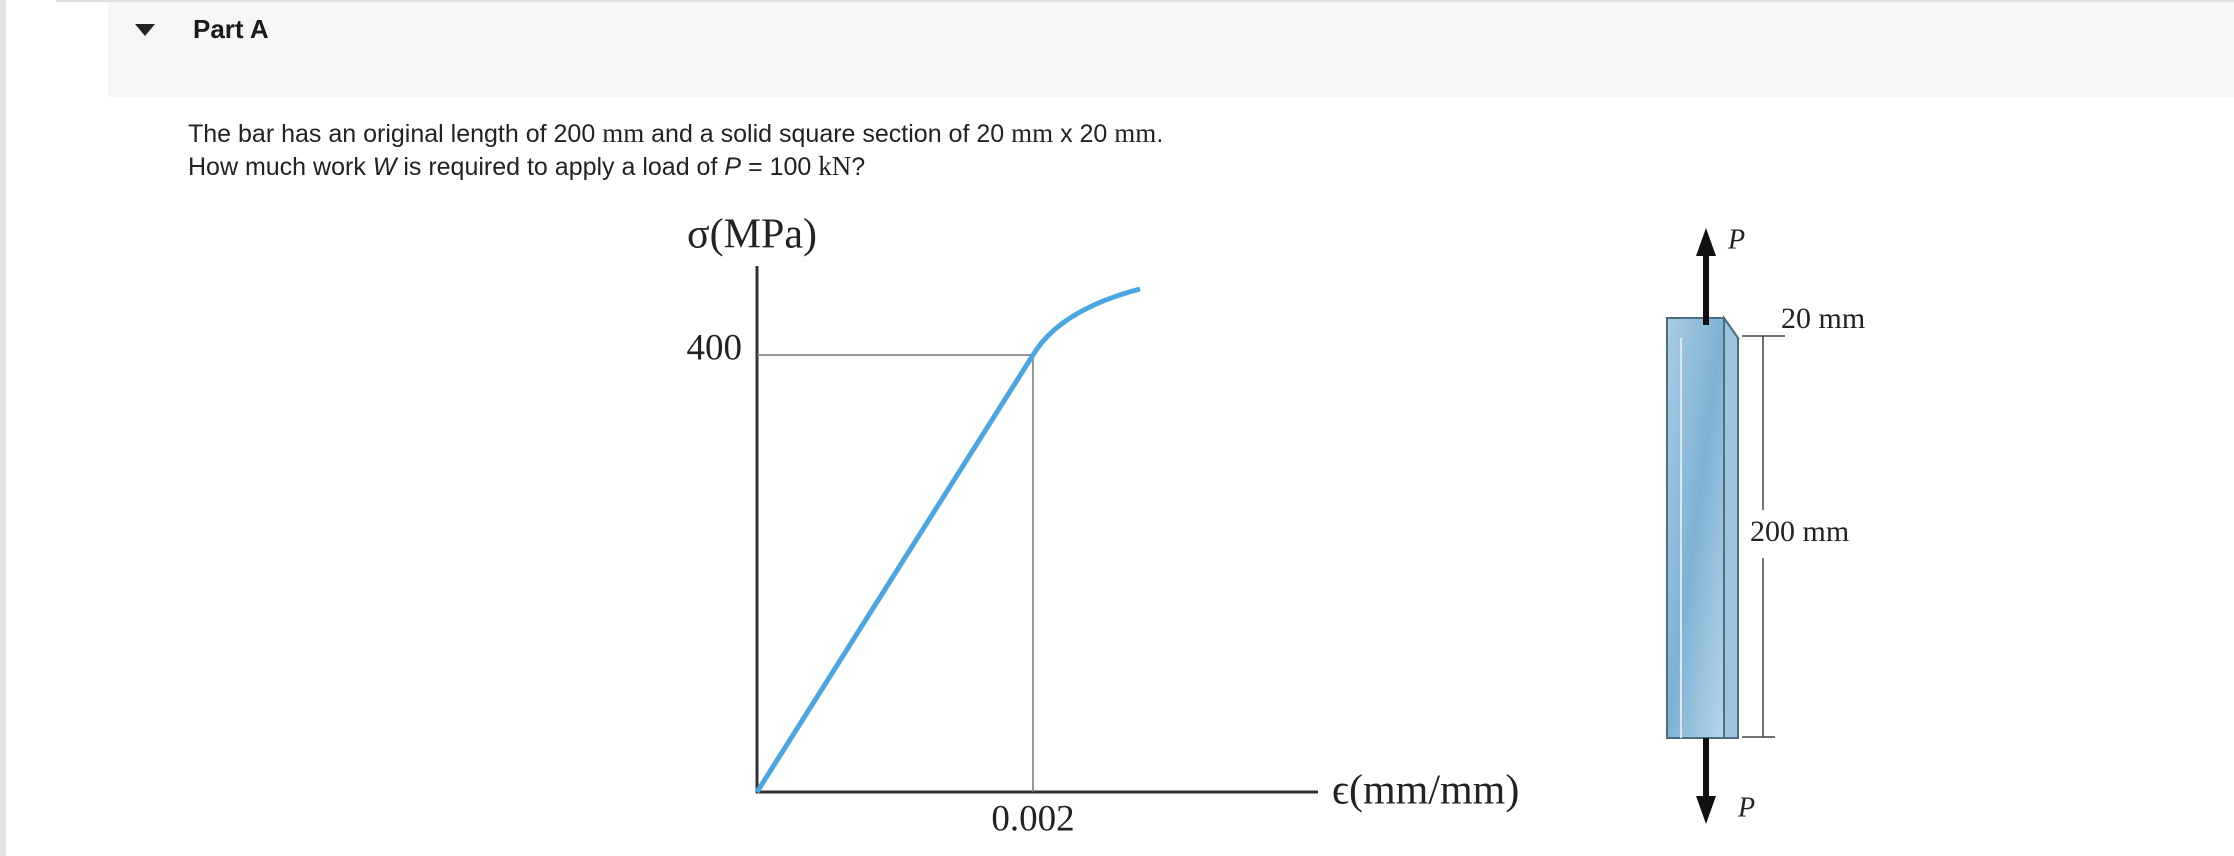 The image size is (2234, 856). Describe the element at coordinates (384, 167) in the screenshot. I see `variable: W` at that location.